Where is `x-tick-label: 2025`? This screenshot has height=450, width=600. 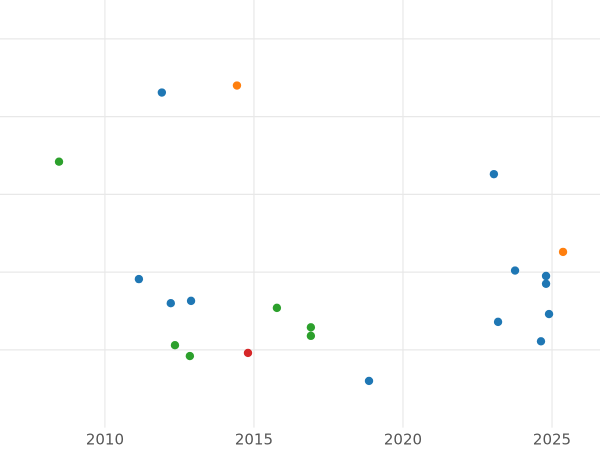 x-tick-label: 2025 is located at coordinates (552, 440).